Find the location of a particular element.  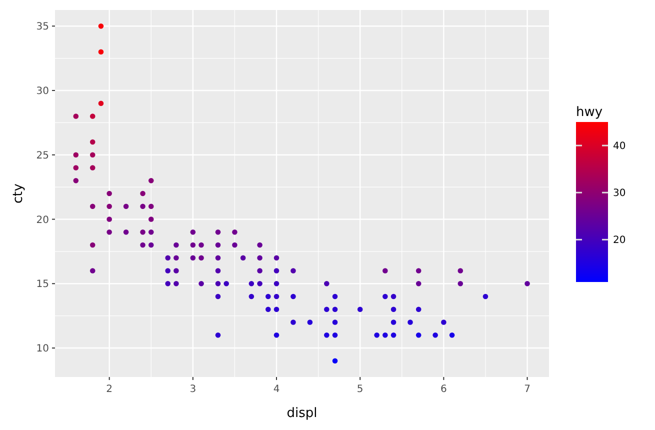

color-bar-title: hwy is located at coordinates (589, 112).